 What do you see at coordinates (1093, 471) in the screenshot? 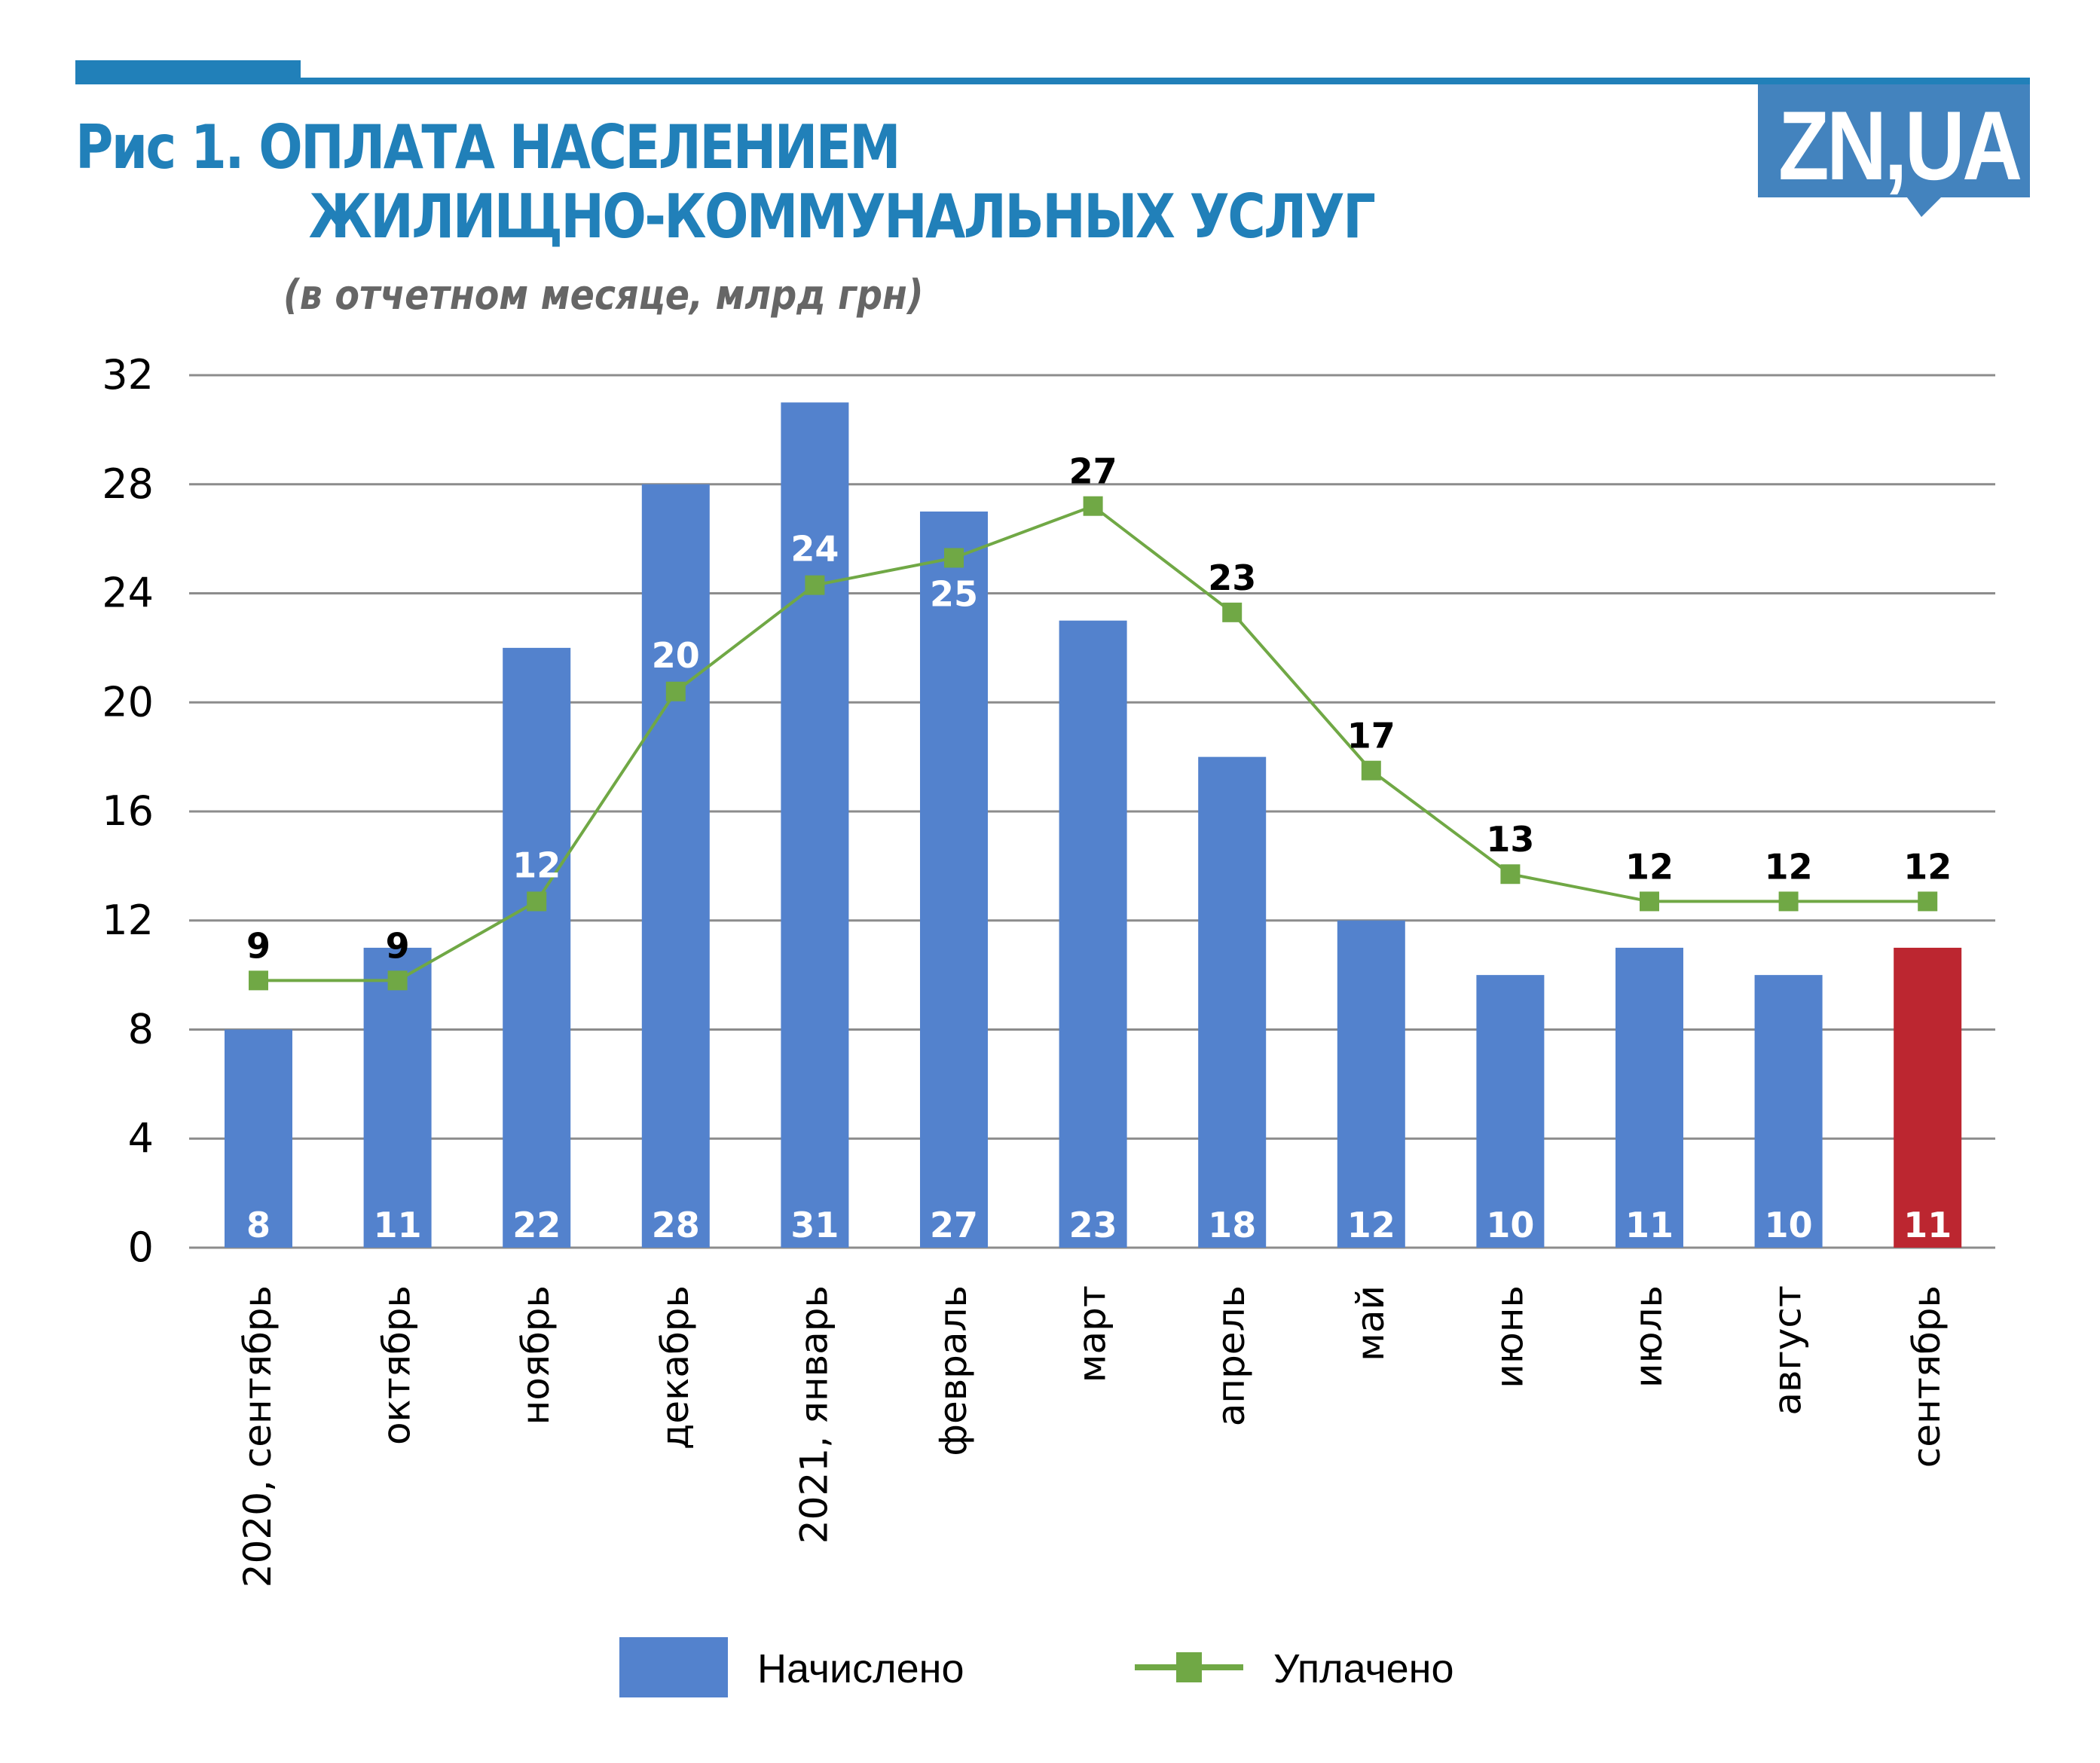
I see `line-data-label: 27` at bounding box center [1093, 471].